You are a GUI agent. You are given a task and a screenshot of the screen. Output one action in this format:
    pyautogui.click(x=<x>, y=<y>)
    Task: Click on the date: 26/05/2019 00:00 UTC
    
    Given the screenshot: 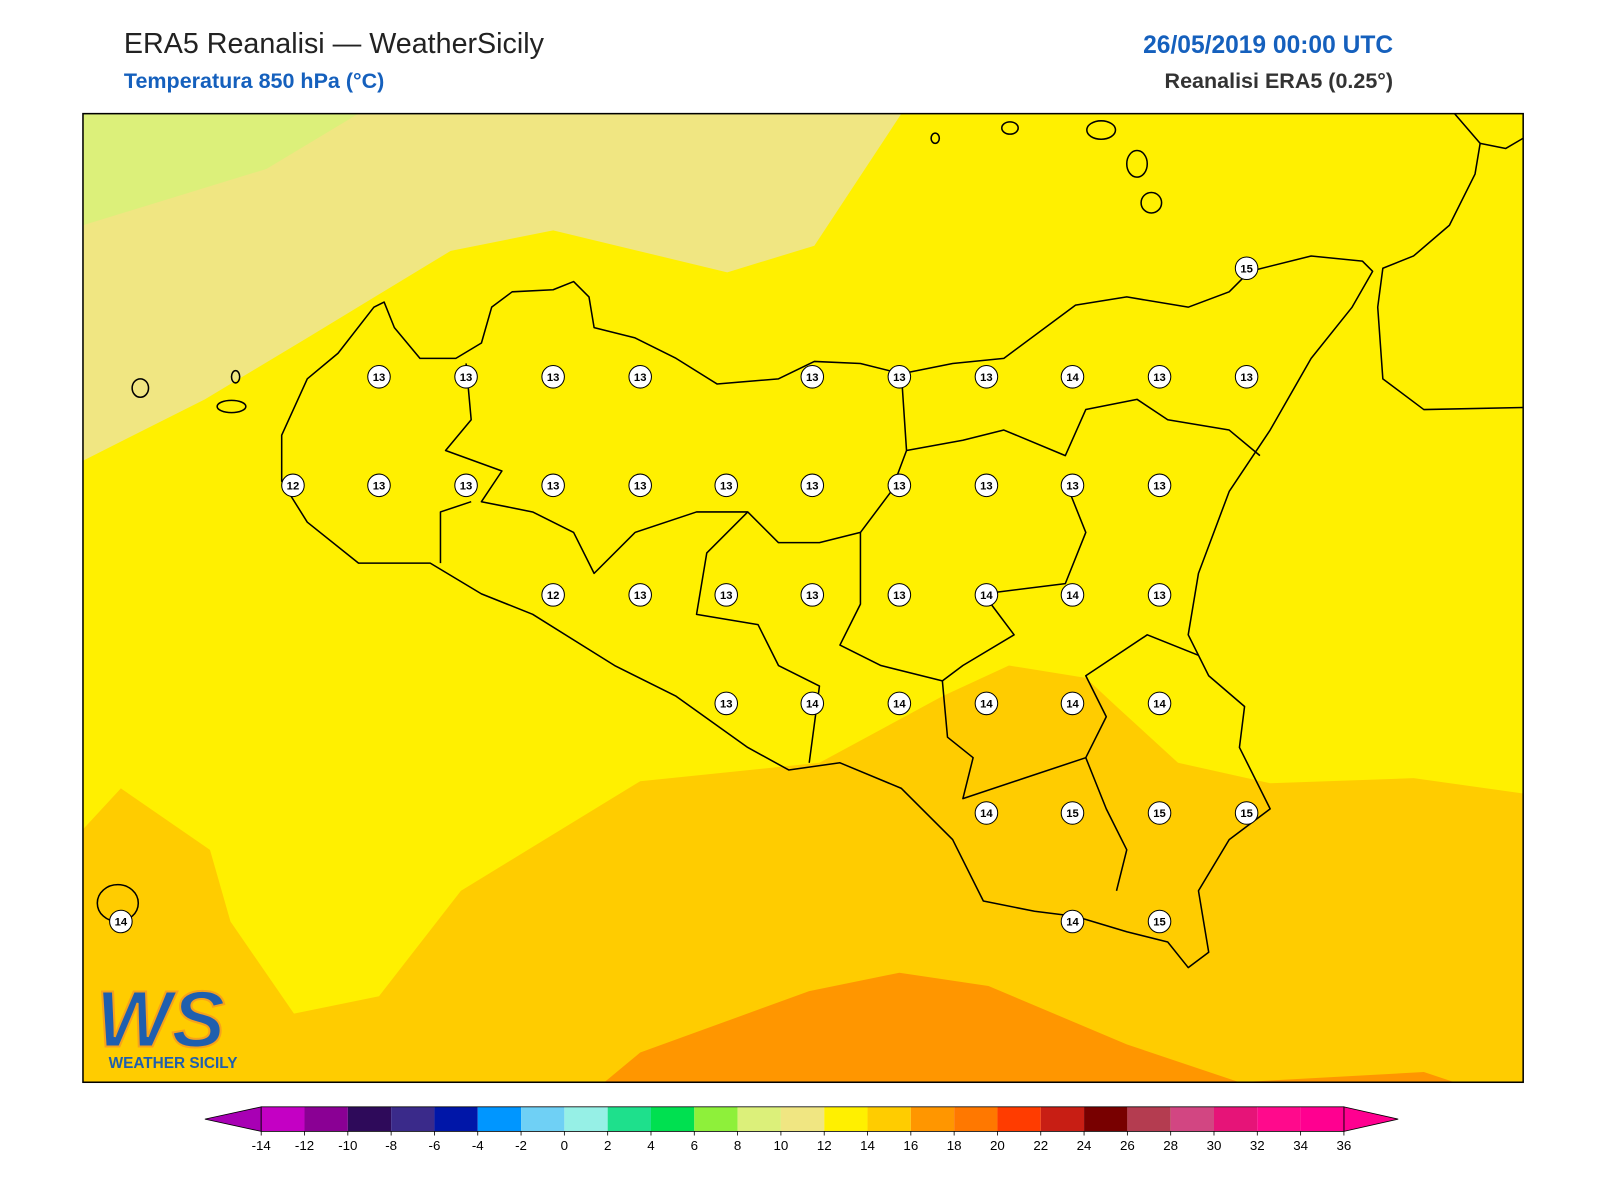 What is the action you would take?
    pyautogui.click(x=1268, y=45)
    